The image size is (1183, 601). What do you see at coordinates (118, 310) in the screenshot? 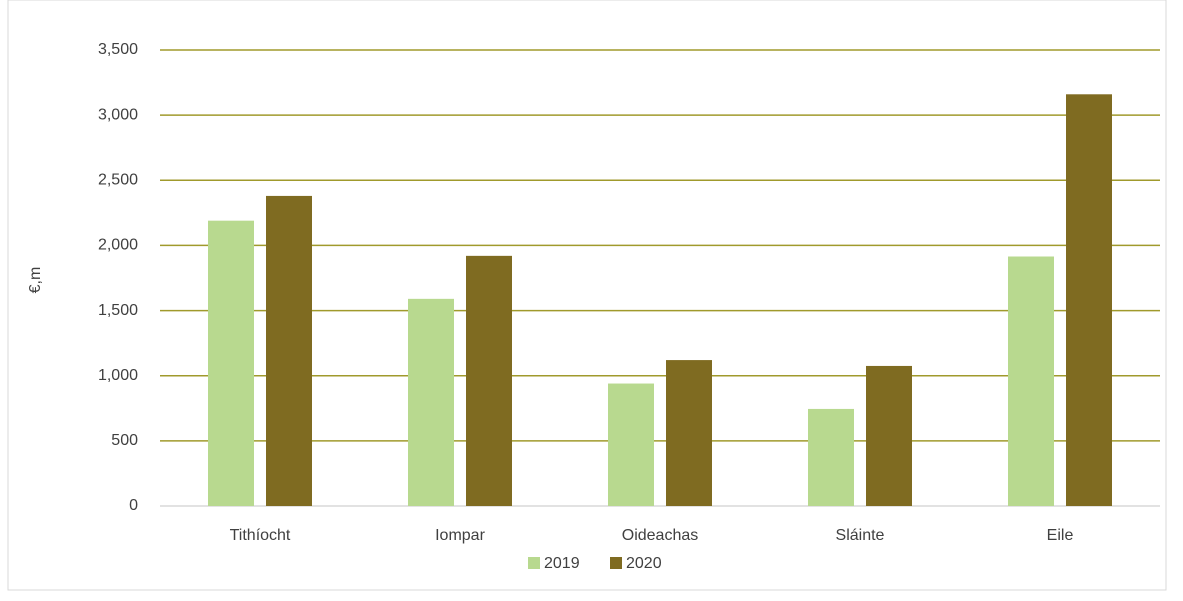
I see `y-tick-label: 1,500` at bounding box center [118, 310].